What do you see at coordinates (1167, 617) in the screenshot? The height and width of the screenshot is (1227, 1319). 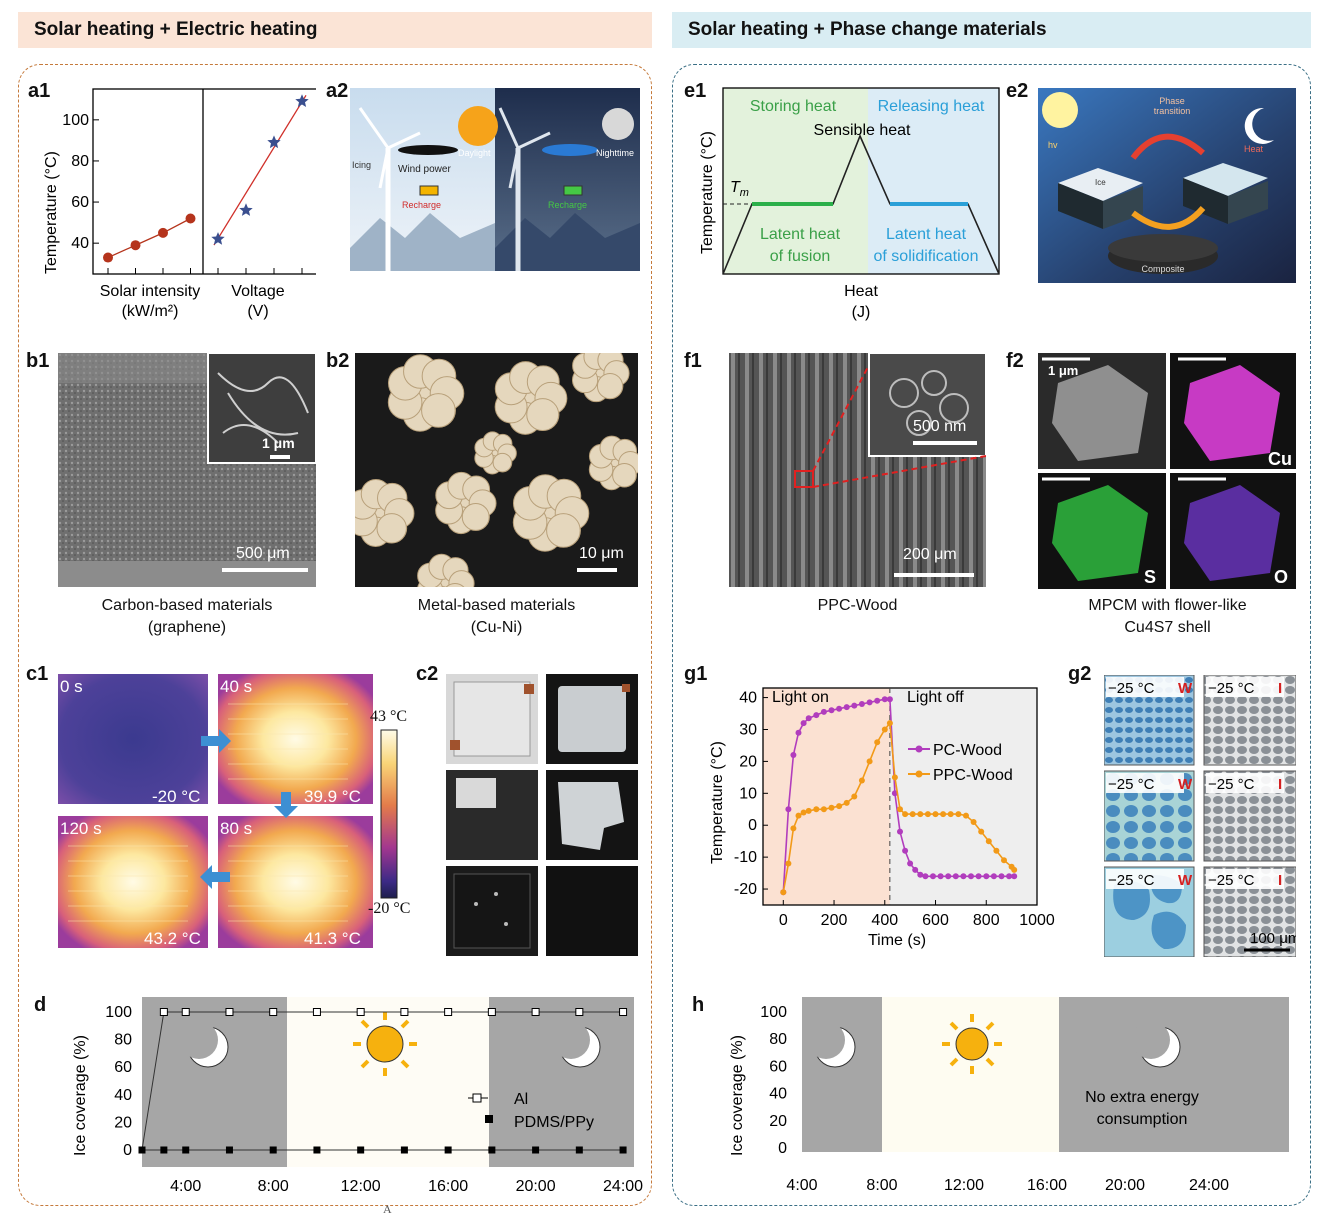 I see `f2-caption: MPCM with flower-like Cu4S7 shell` at bounding box center [1167, 617].